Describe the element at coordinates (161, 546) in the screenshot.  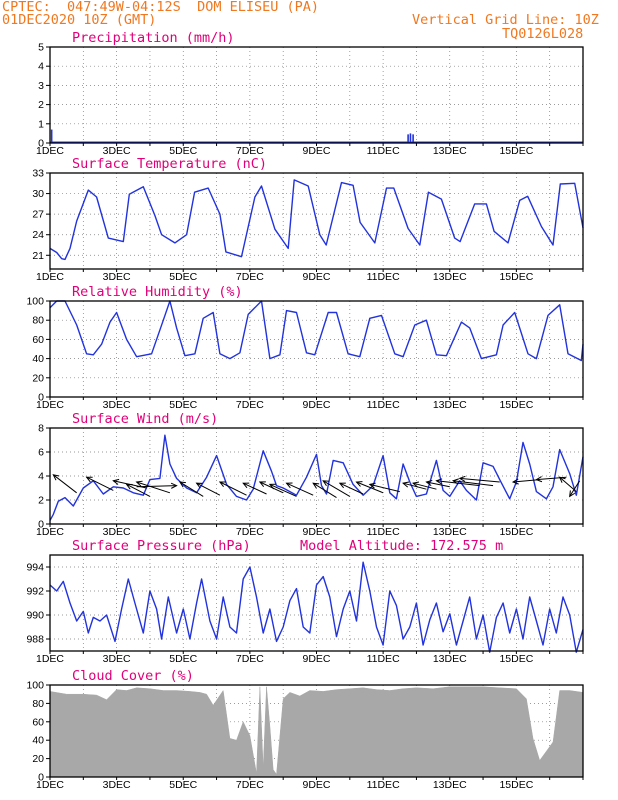
I see `panel-title: Surface Pressure (hPa)` at that location.